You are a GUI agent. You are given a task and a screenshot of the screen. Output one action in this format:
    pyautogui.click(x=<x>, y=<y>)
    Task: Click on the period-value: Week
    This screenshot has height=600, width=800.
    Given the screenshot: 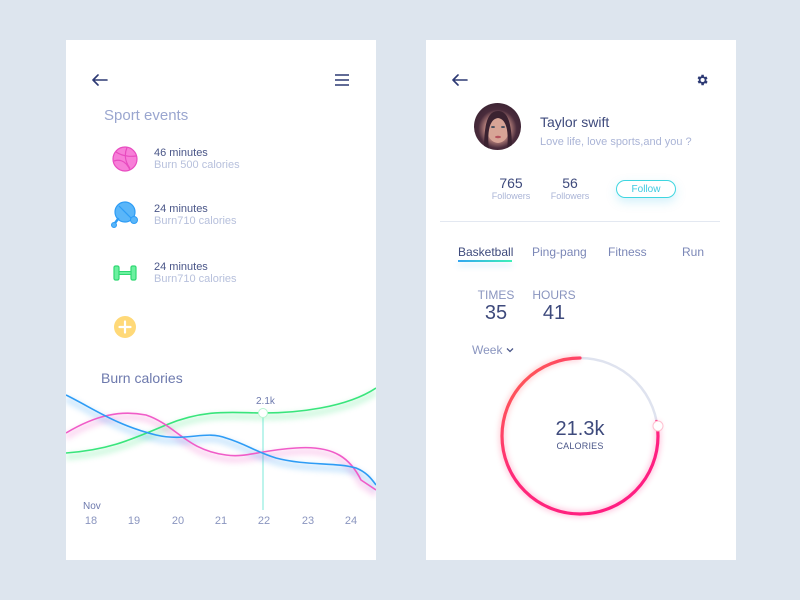 What is the action you would take?
    pyautogui.click(x=487, y=350)
    